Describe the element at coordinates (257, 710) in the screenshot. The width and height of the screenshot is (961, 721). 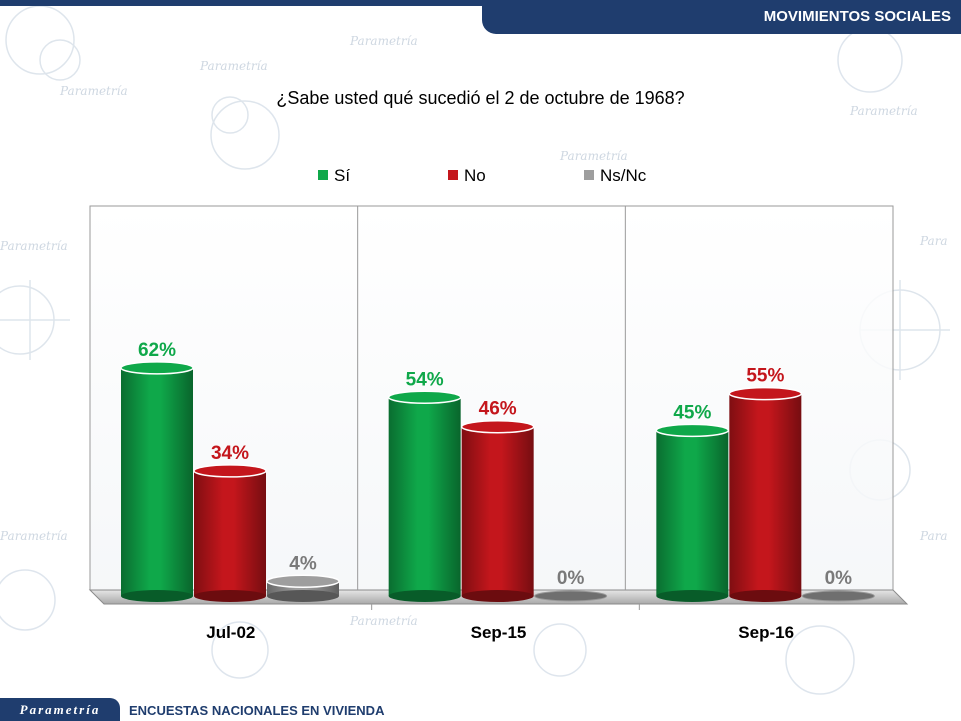
I see `footer-text: ENCUESTAS NACIONALES EN VIVIENDA` at that location.